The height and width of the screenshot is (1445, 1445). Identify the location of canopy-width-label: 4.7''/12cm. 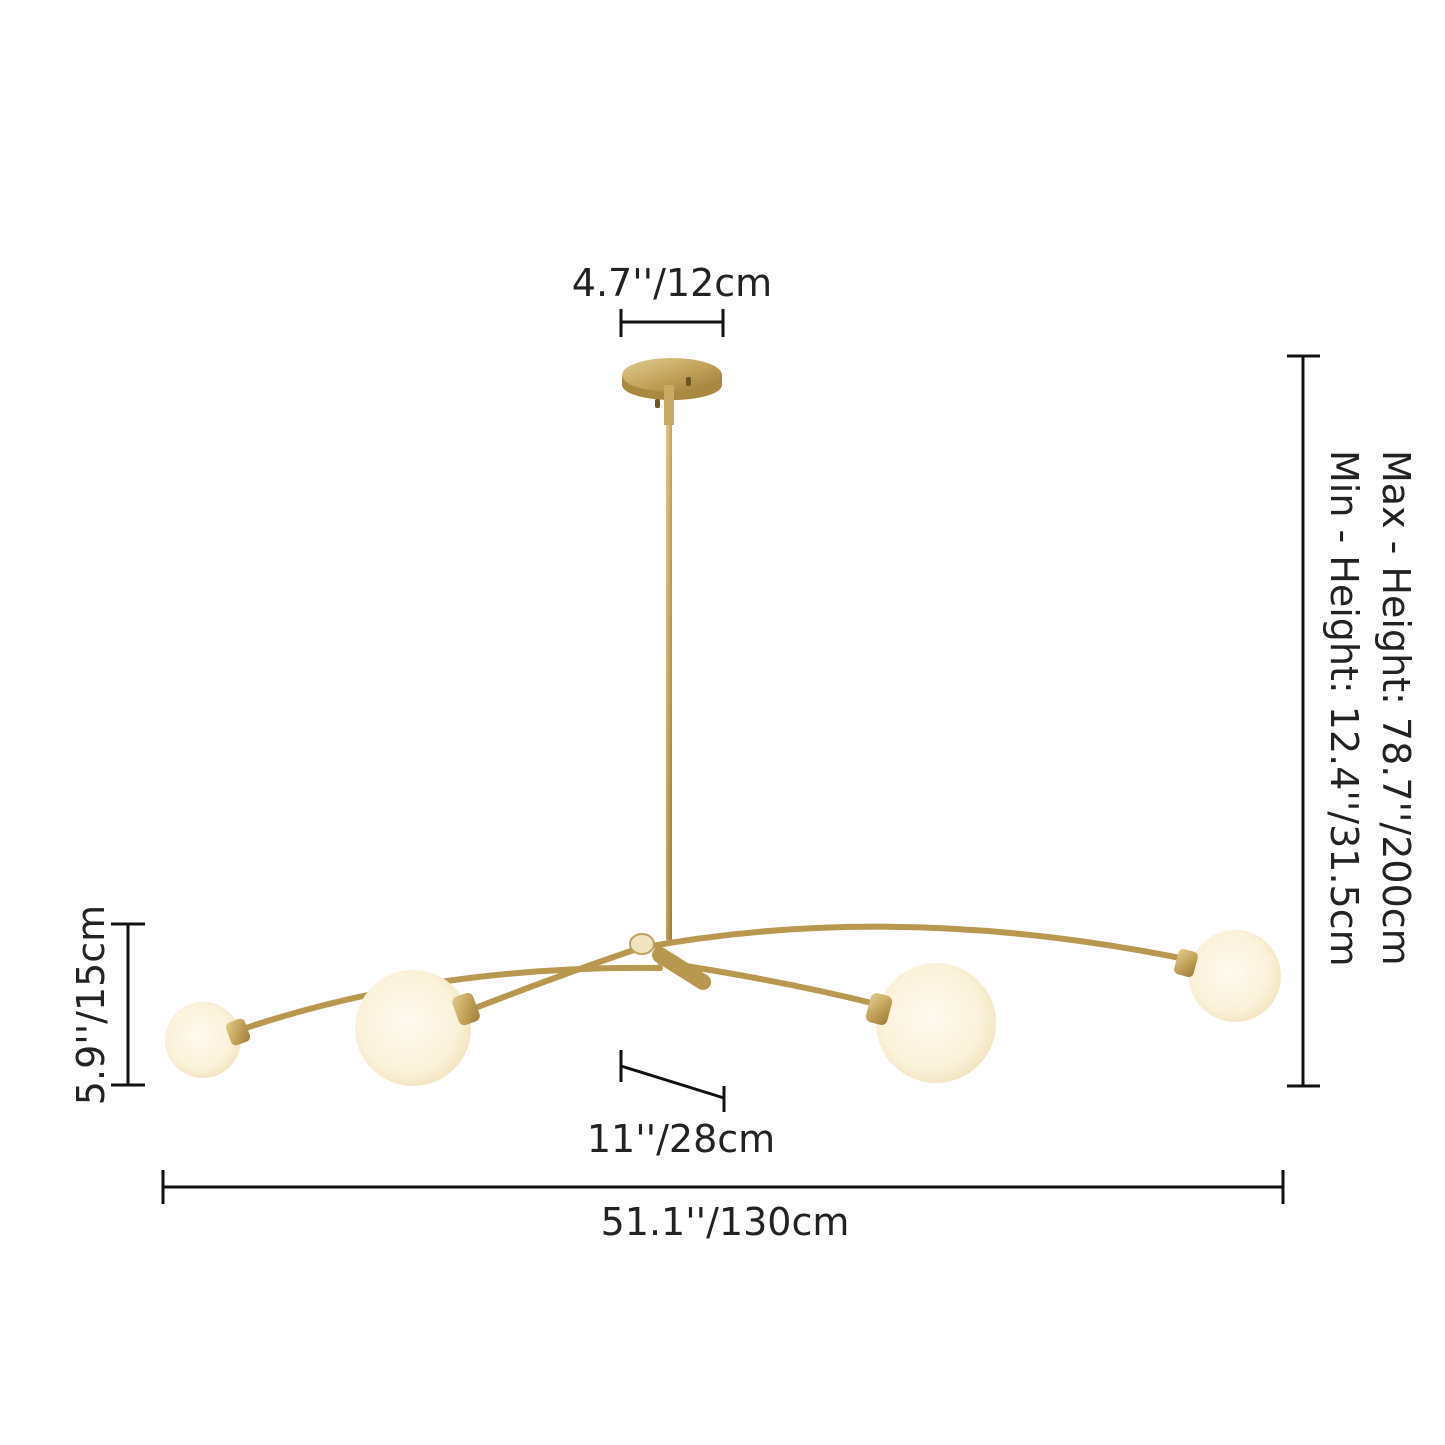
(672, 283).